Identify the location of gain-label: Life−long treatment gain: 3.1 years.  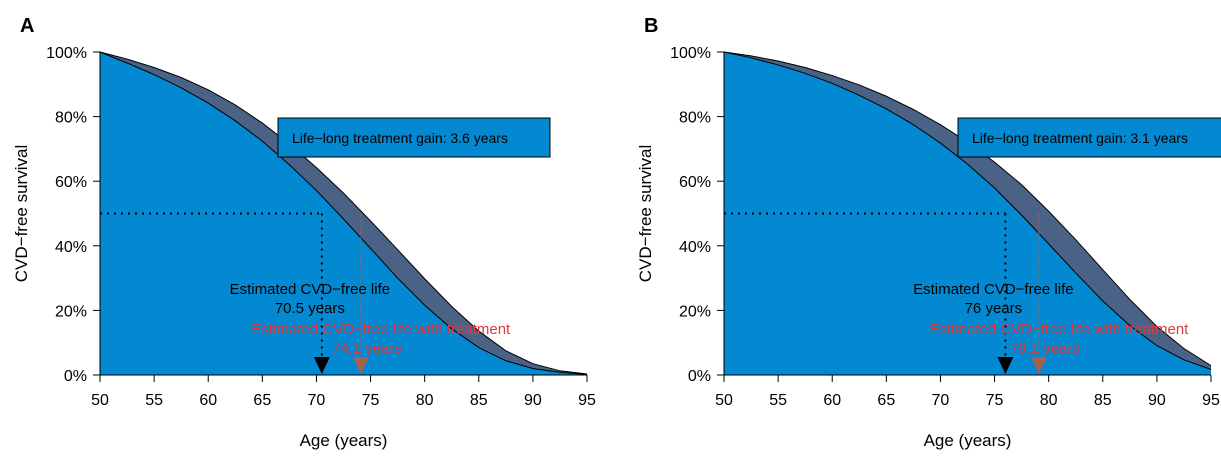
(1080, 138).